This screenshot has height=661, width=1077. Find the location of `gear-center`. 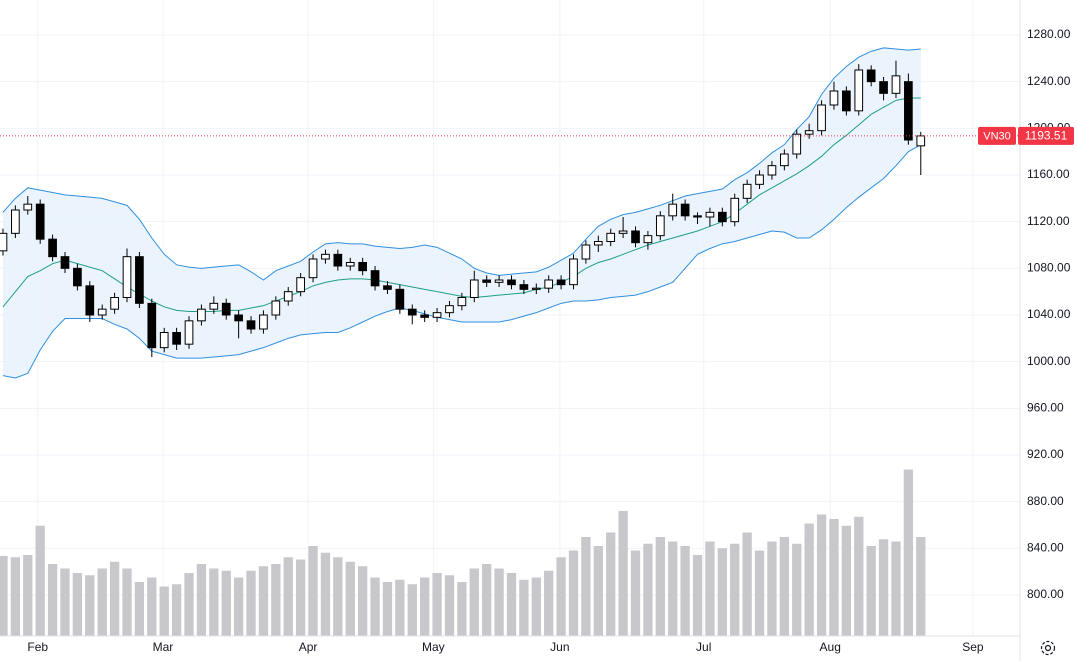

gear-center is located at coordinates (1048, 648).